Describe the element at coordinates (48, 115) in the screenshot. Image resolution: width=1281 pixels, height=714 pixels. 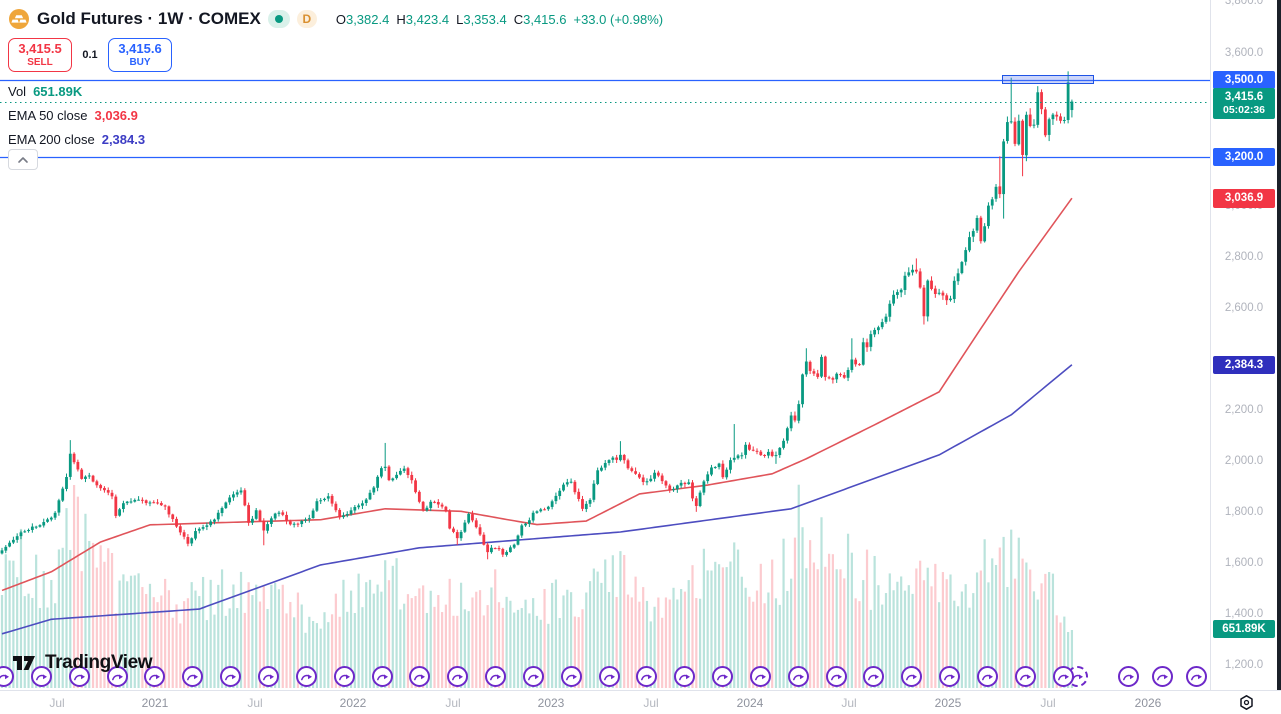
I see `ema50-indicator-name: EMA 50 close` at that location.